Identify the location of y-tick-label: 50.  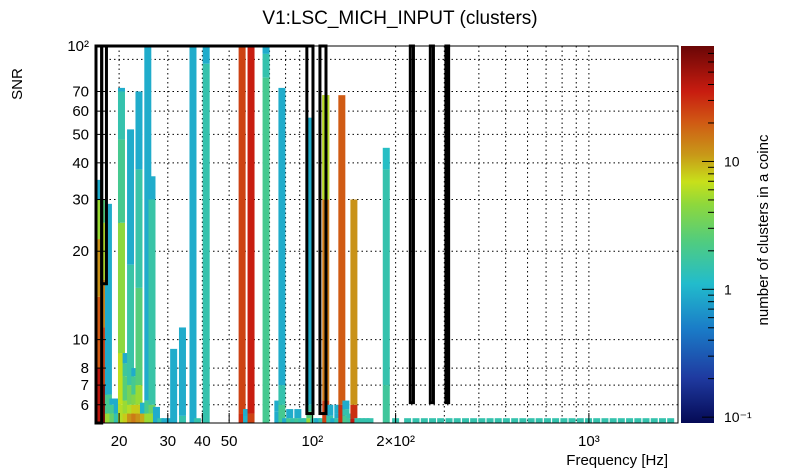
(80, 134).